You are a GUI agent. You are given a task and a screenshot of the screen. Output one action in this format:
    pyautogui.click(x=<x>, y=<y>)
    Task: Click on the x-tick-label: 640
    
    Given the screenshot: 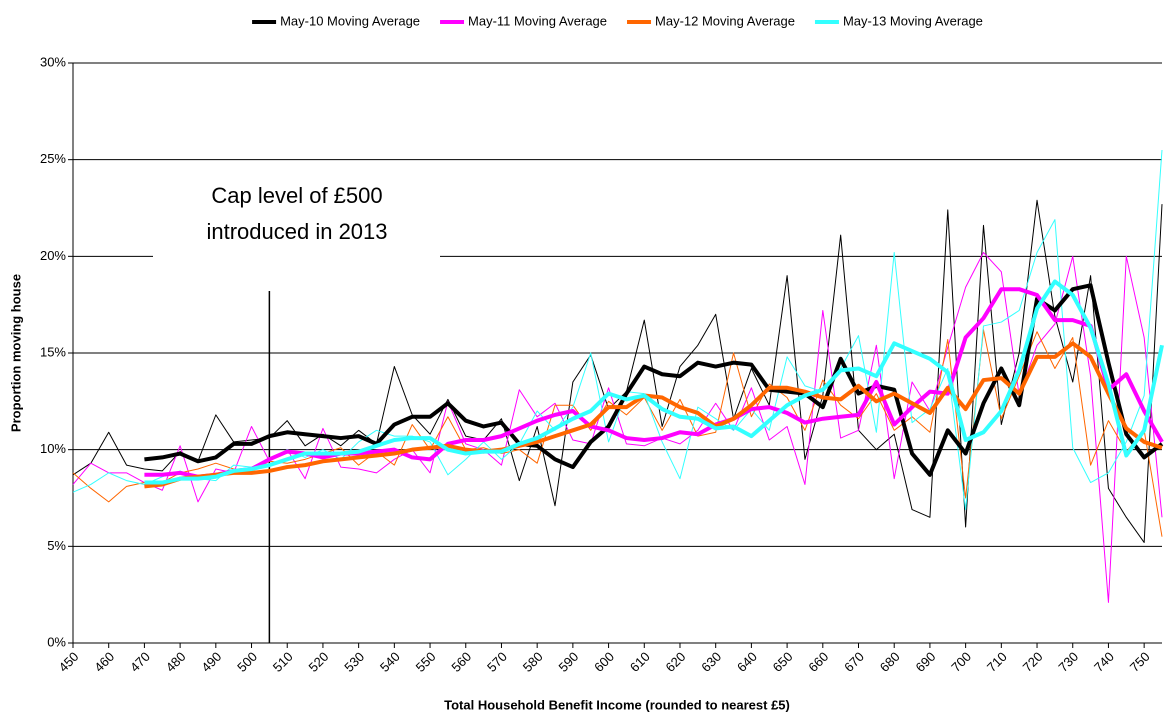 What is the action you would take?
    pyautogui.click(x=747, y=662)
    